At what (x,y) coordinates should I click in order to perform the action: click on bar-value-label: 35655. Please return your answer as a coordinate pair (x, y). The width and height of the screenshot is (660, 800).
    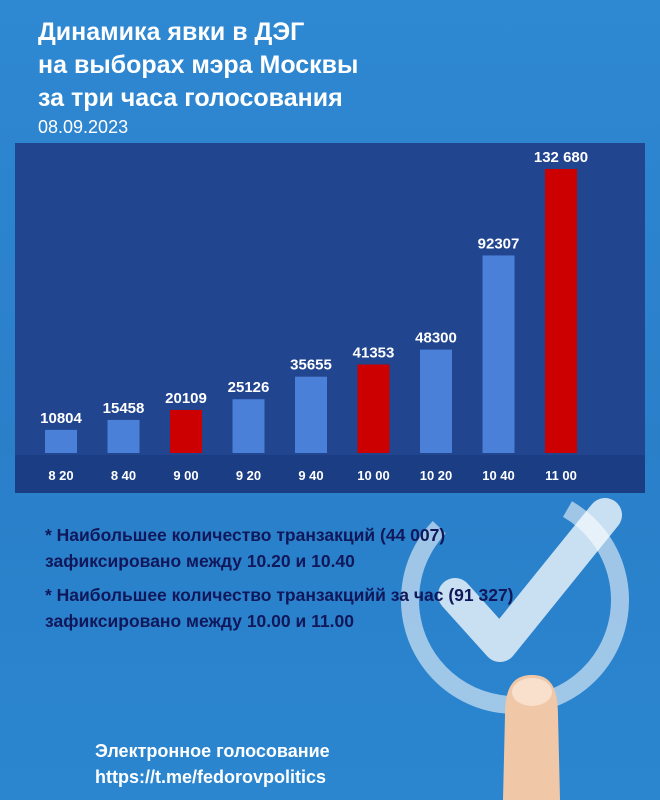
    Looking at the image, I should click on (311, 365).